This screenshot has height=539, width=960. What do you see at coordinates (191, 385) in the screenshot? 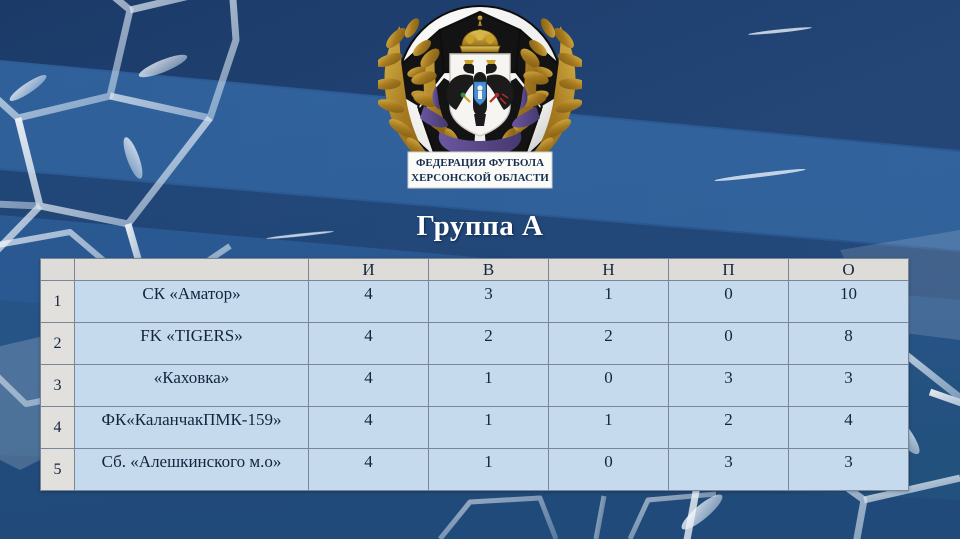
I see `cell-team-name: «Каховка»` at bounding box center [191, 385].